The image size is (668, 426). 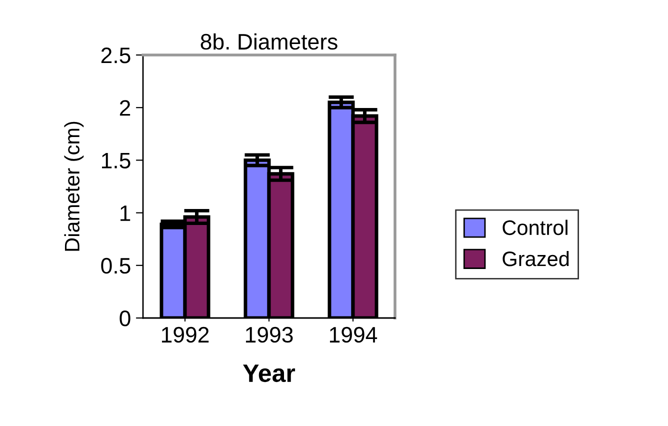 I want to click on x-tick-label: 1993, so click(x=269, y=334).